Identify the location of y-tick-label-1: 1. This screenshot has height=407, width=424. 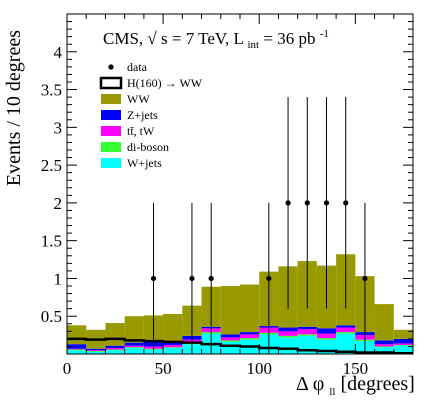
(58, 278).